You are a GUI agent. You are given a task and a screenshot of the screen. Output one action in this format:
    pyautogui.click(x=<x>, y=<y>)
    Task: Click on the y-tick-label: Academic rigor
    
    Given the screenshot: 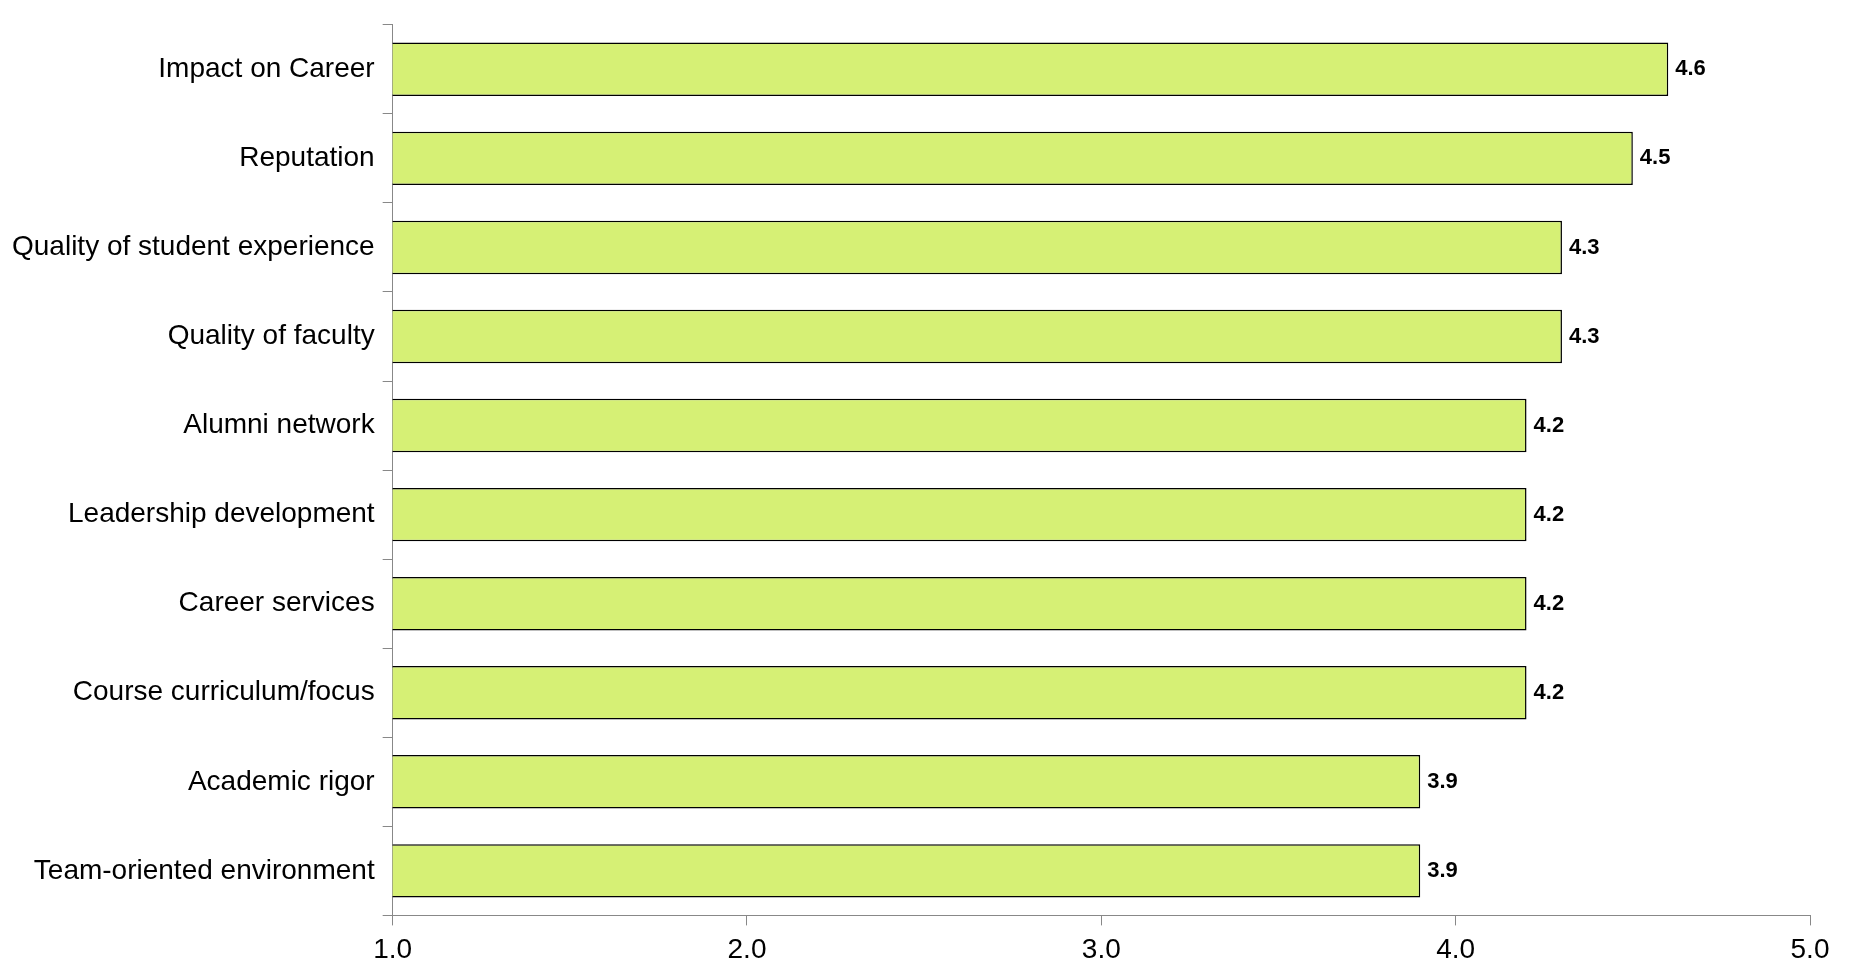 What is the action you would take?
    pyautogui.click(x=281, y=780)
    